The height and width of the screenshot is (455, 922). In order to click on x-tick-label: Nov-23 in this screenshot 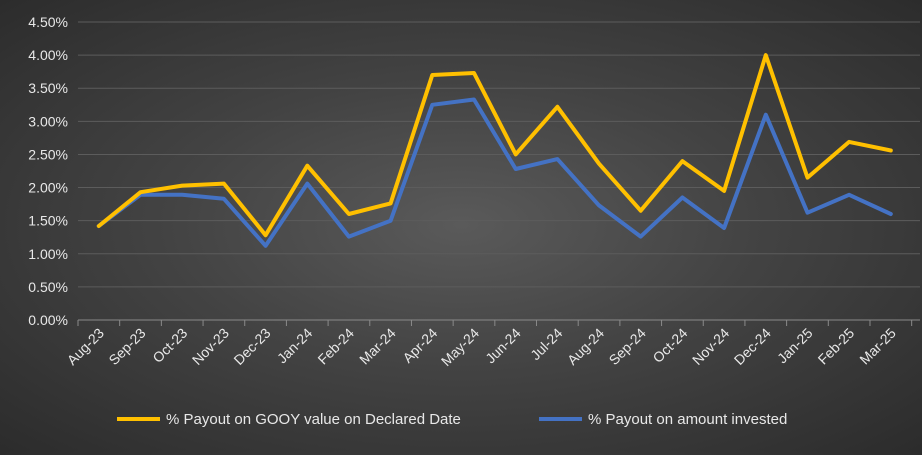, I will do `click(210, 346)`.